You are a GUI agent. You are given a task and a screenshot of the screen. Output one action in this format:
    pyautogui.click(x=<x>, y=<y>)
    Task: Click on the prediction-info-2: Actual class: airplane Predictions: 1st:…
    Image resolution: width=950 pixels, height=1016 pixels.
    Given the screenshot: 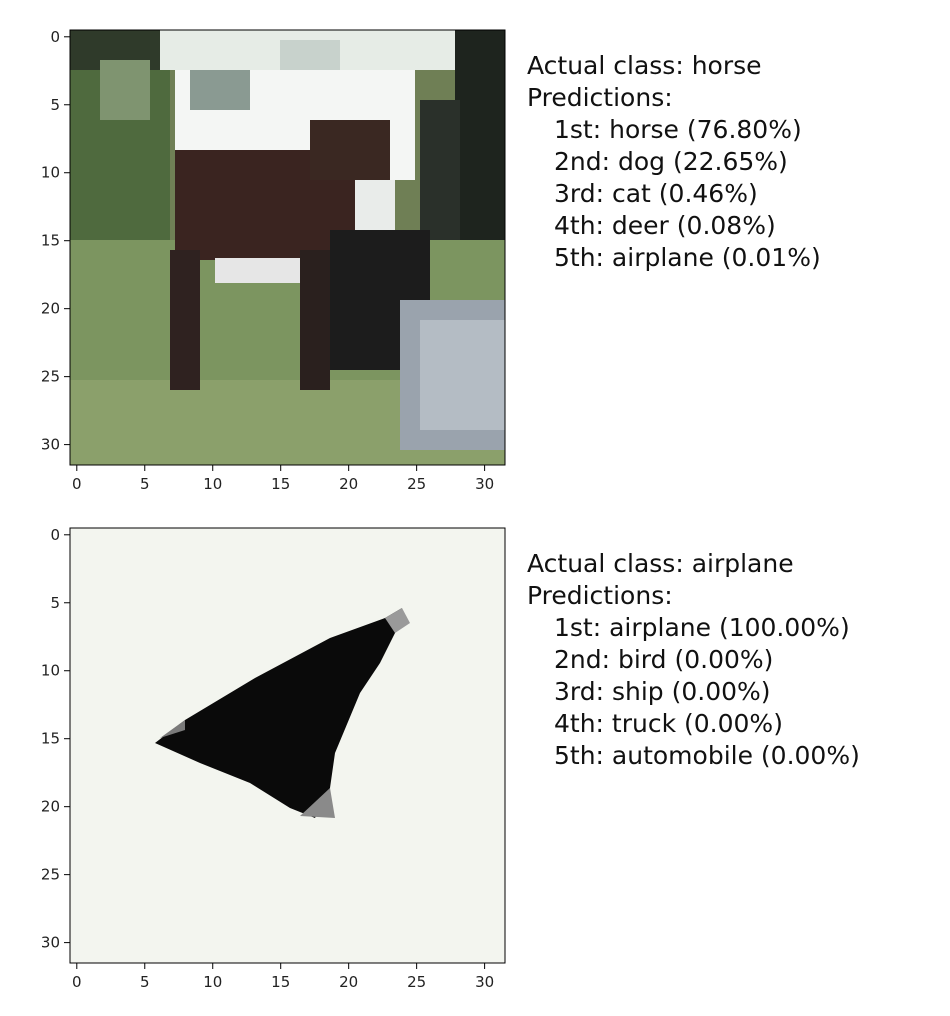 What is the action you would take?
    pyautogui.click(x=693, y=660)
    